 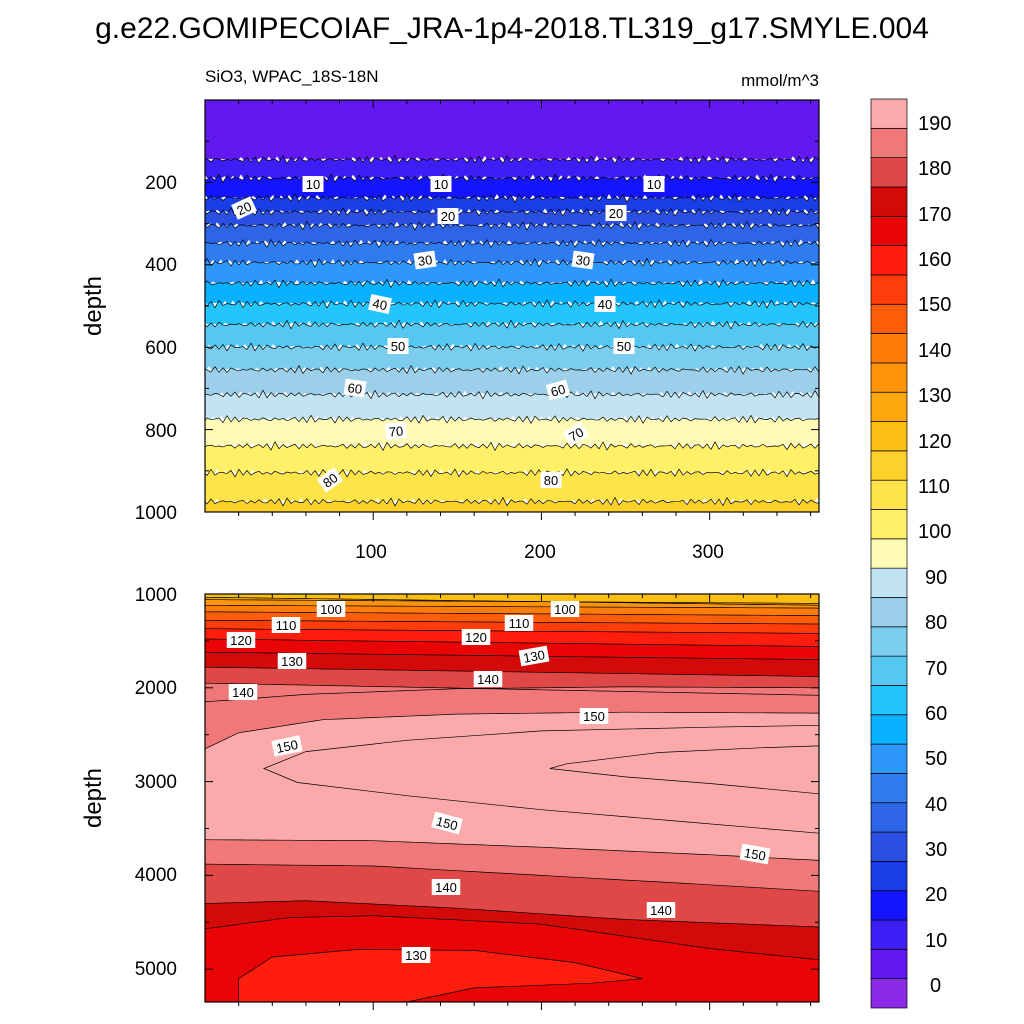 What do you see at coordinates (934, 351) in the screenshot?
I see `colorbar-tick-label: 140` at bounding box center [934, 351].